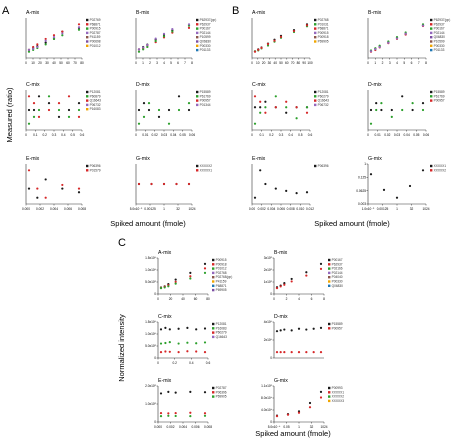 This screenshot has height=439, width=474. Describe the element at coordinates (205, 101) in the screenshot. I see `legend-label: P00957` at that location.